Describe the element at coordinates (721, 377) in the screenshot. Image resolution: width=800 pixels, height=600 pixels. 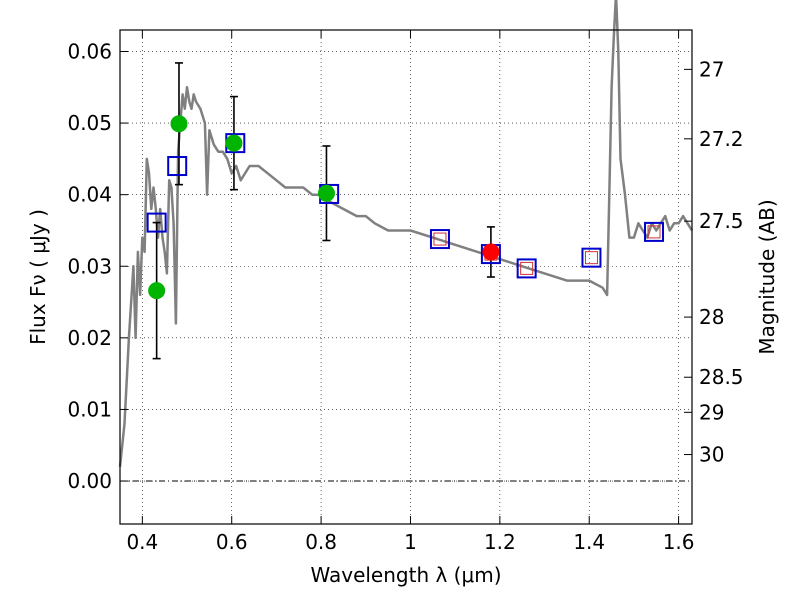
I see `right-tick-label: 28.5` at that location.